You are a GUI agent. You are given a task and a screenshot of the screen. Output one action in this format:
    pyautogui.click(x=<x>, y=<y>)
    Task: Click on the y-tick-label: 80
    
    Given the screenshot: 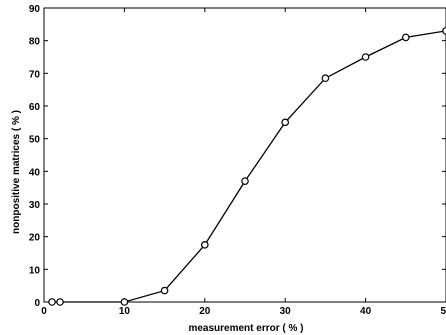 What is the action you would take?
    pyautogui.click(x=35, y=42)
    